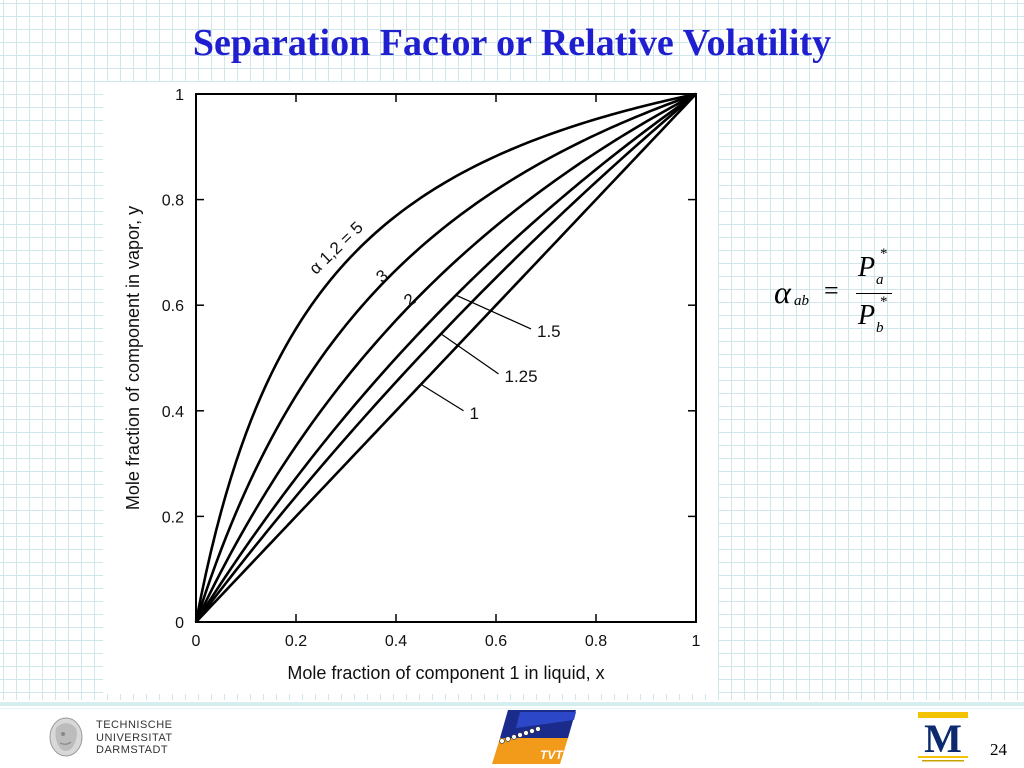 This screenshot has height=768, width=1024. What do you see at coordinates (396, 641) in the screenshot?
I see `x-tick-label: 0.4` at bounding box center [396, 641].